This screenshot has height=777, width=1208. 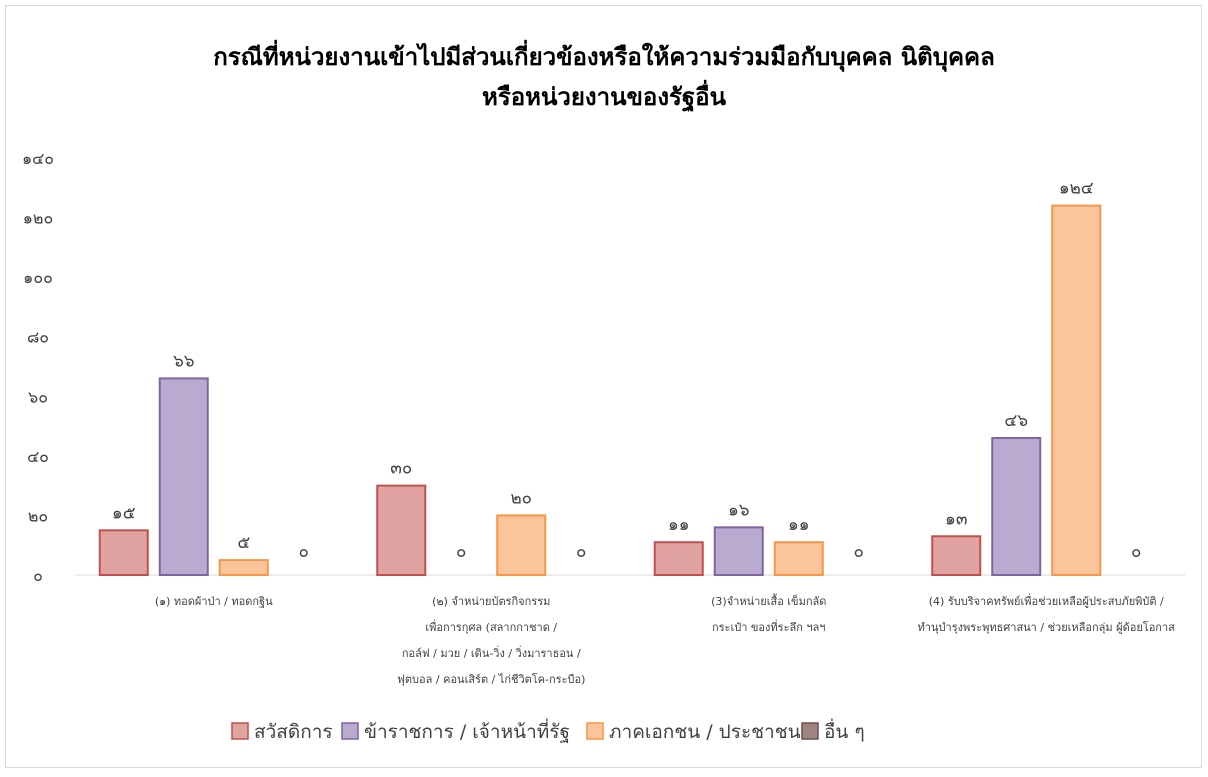 What do you see at coordinates (844, 730) in the screenshot?
I see `legend-label: อื่น ๆ` at bounding box center [844, 730].